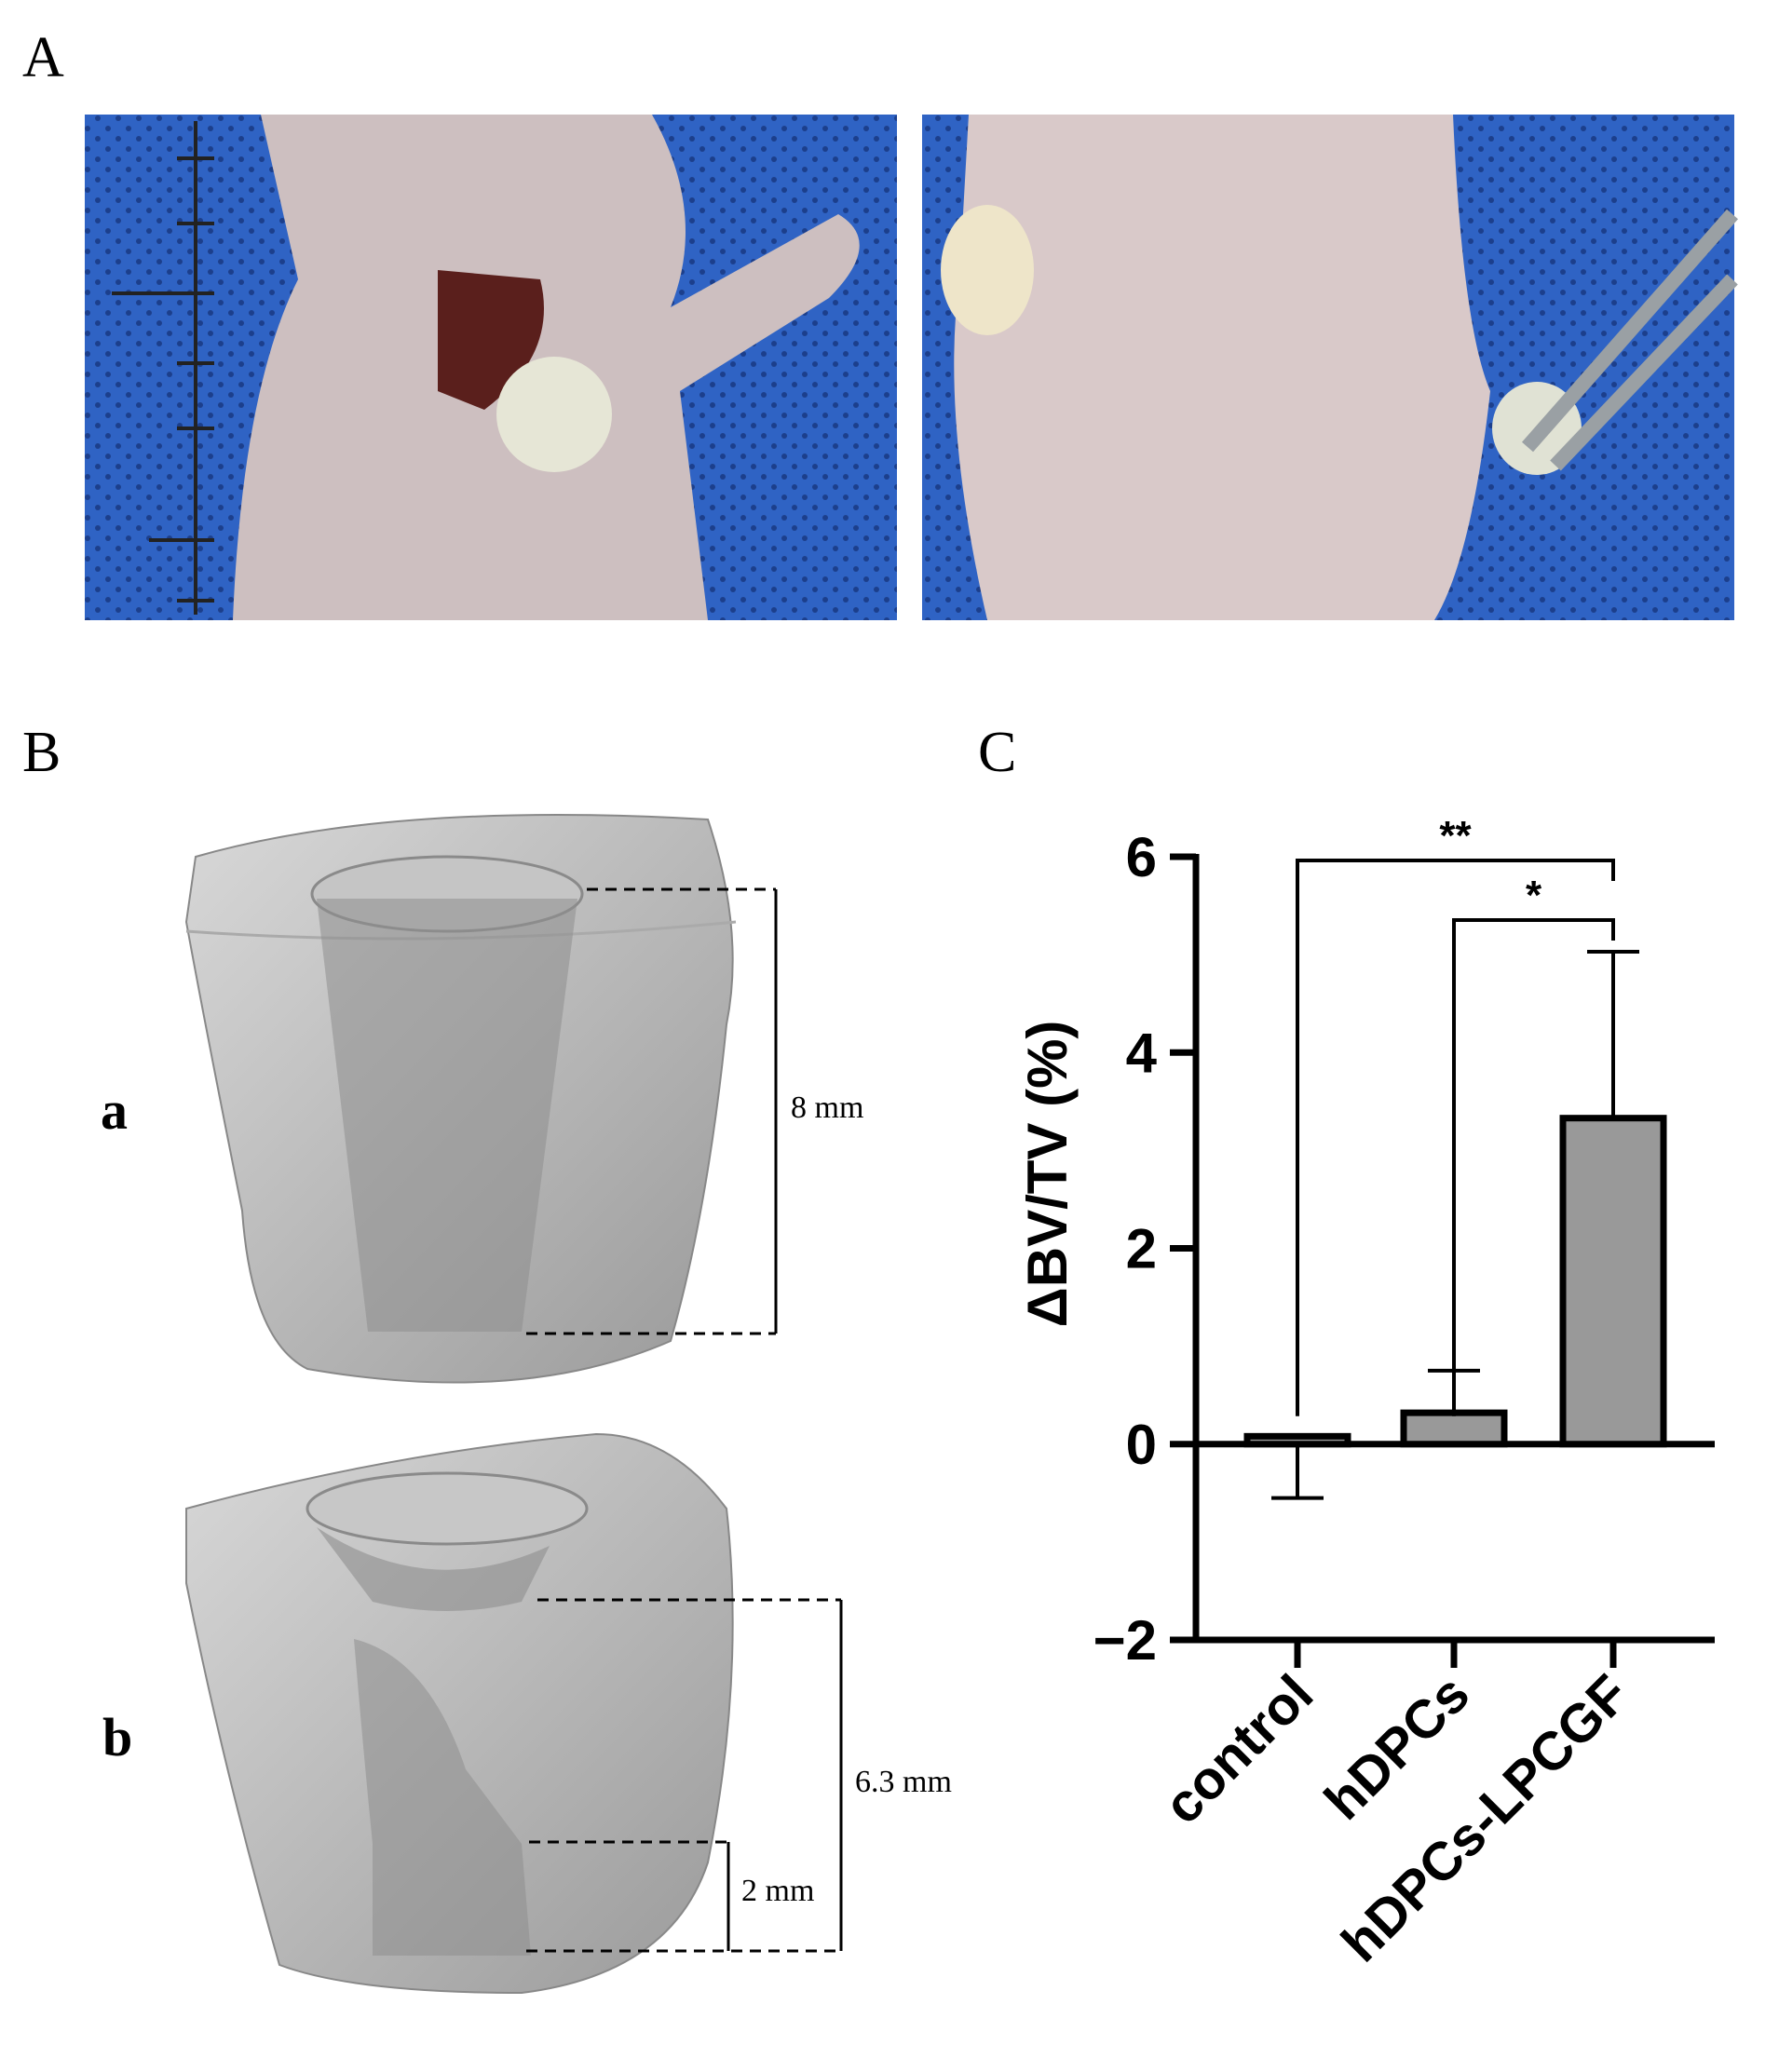  I want to click on y-tick-label: 0, so click(1141, 1445).